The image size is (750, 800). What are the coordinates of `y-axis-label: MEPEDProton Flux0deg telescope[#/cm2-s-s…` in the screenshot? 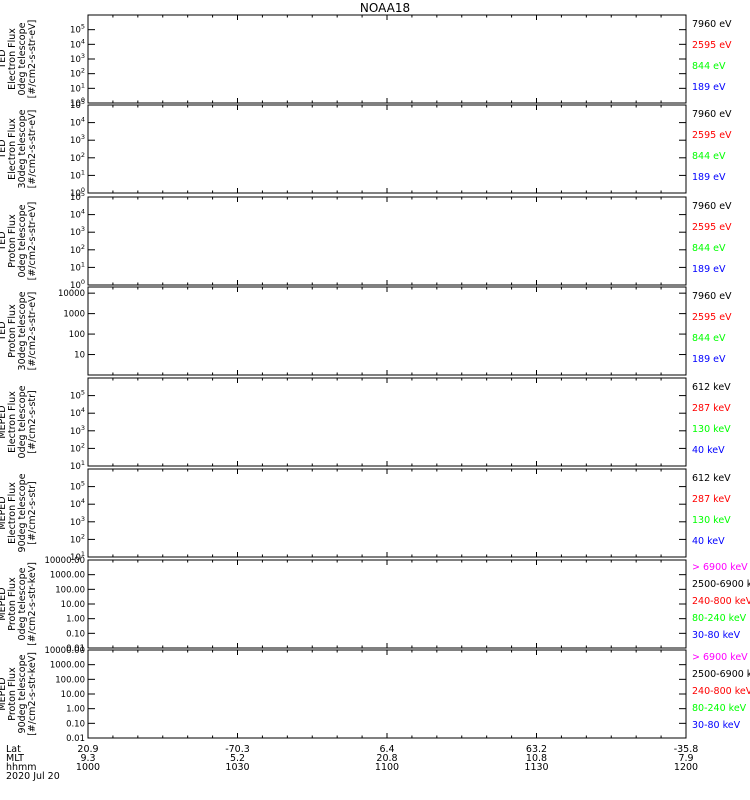 It's located at (19, 604).